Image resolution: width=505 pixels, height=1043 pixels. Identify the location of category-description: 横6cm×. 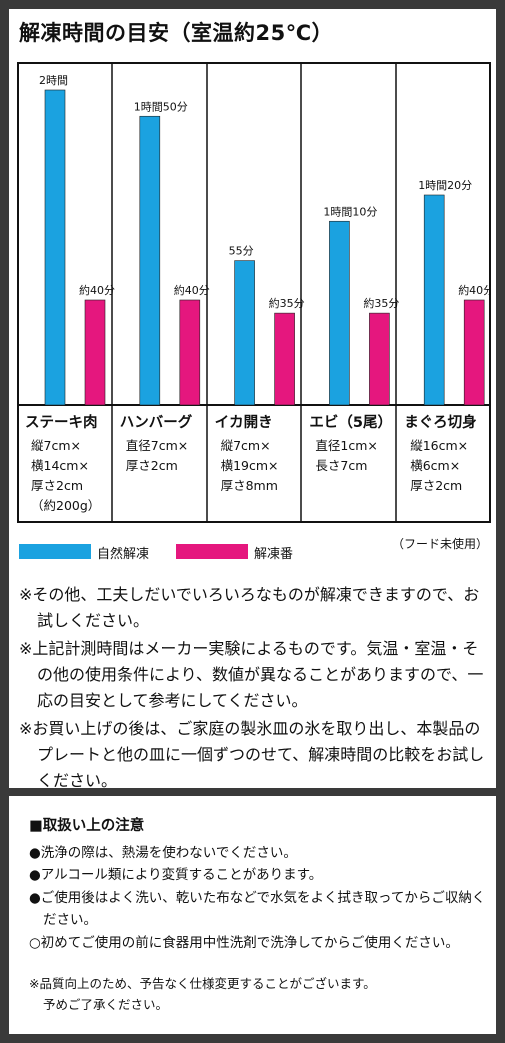
(435, 465).